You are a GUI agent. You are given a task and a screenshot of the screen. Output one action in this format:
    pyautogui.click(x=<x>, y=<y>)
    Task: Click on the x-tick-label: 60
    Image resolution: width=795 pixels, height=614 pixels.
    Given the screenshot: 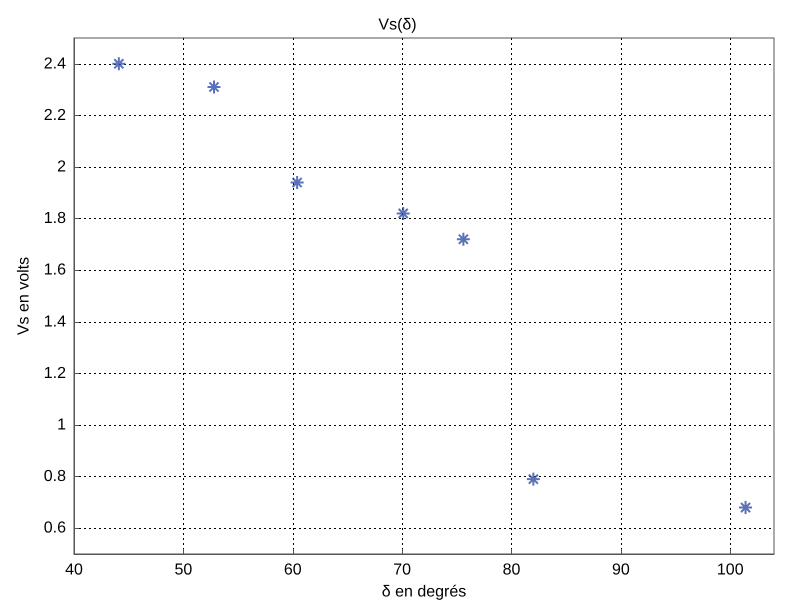 What is the action you would take?
    pyautogui.click(x=293, y=570)
    